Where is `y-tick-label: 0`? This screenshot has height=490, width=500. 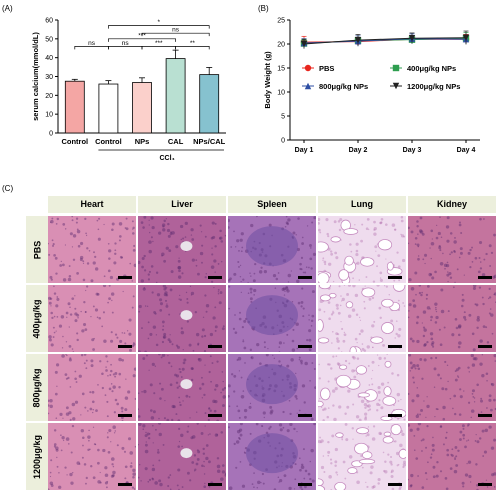
y-tick-label: 0 is located at coordinates (51, 134).